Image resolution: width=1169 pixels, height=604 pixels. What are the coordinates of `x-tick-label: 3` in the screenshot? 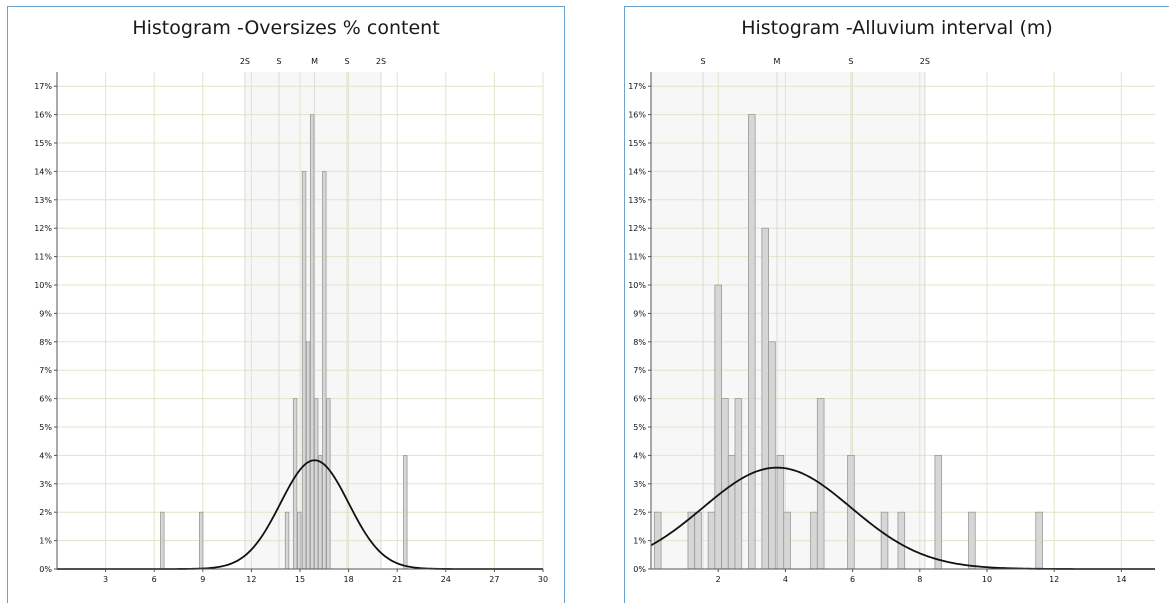 It's located at (105, 579).